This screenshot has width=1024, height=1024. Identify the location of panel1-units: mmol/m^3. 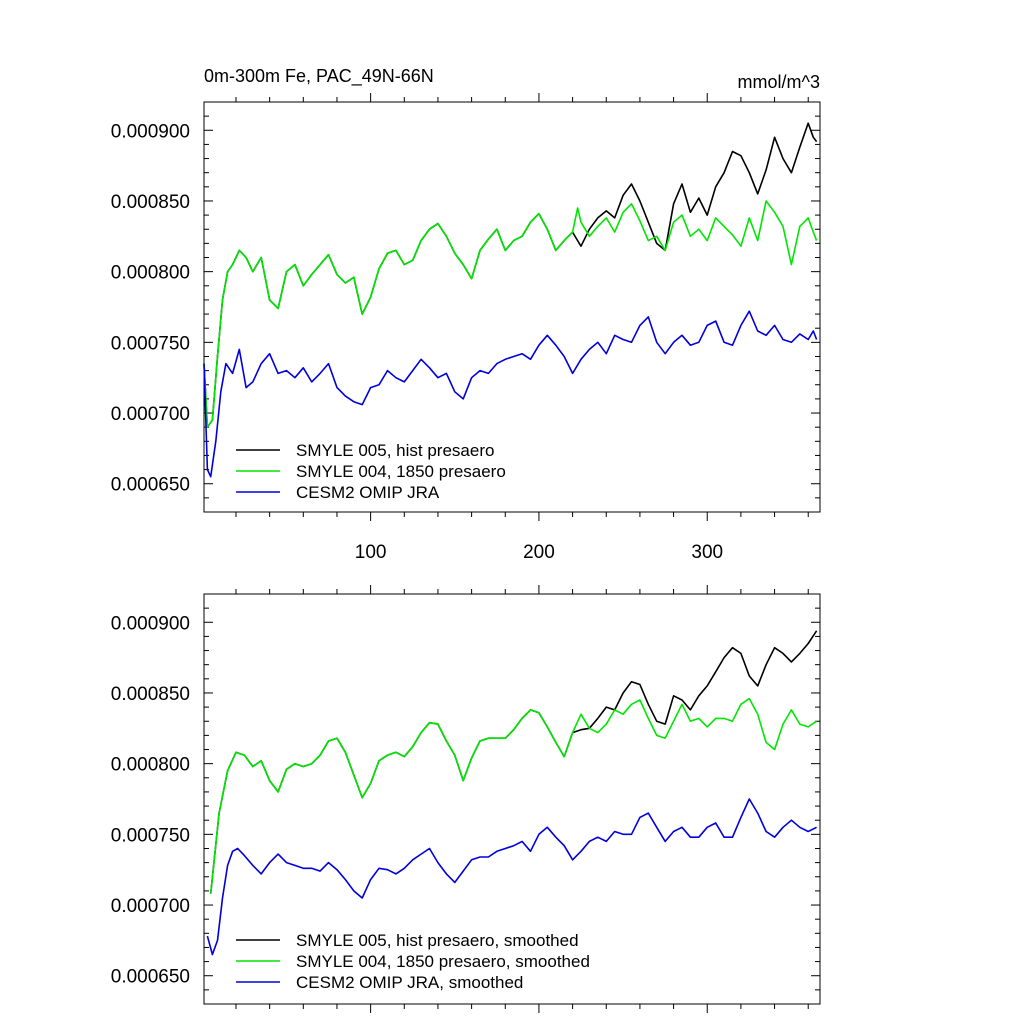
(779, 82).